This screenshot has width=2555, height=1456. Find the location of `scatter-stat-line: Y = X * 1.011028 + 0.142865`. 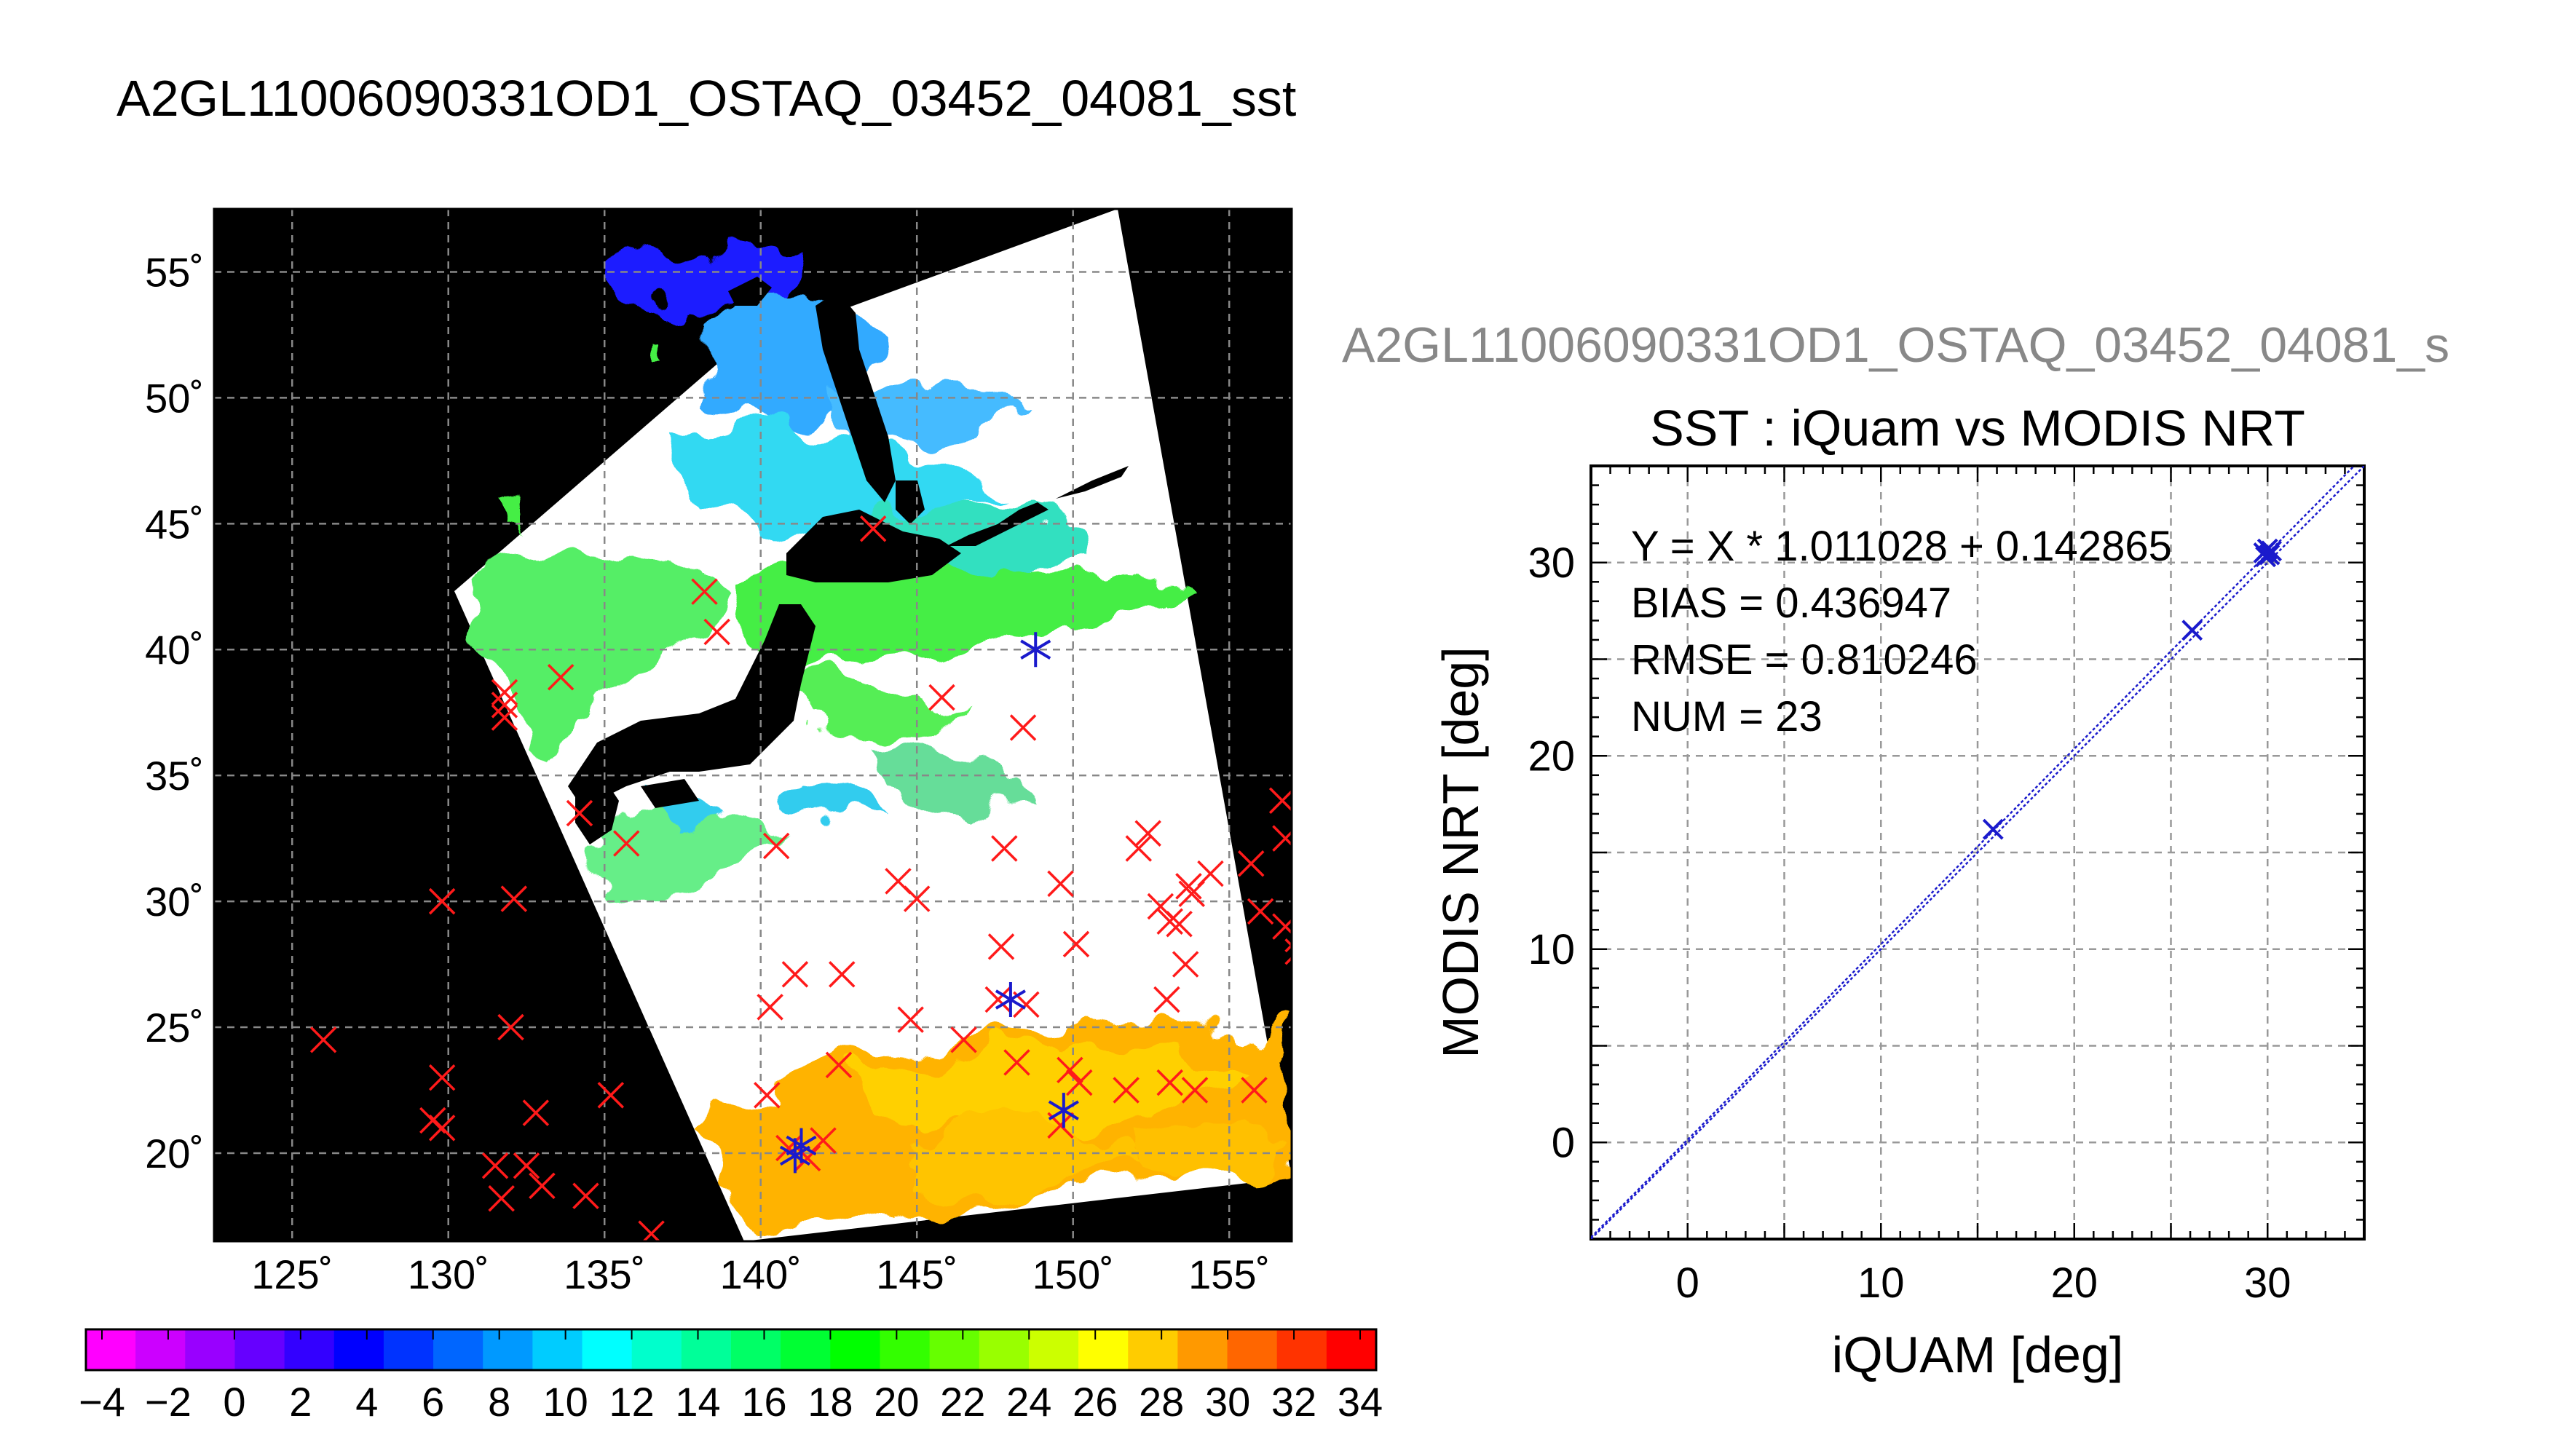

scatter-stat-line: Y = X * 1.011028 + 0.142865 is located at coordinates (1901, 546).